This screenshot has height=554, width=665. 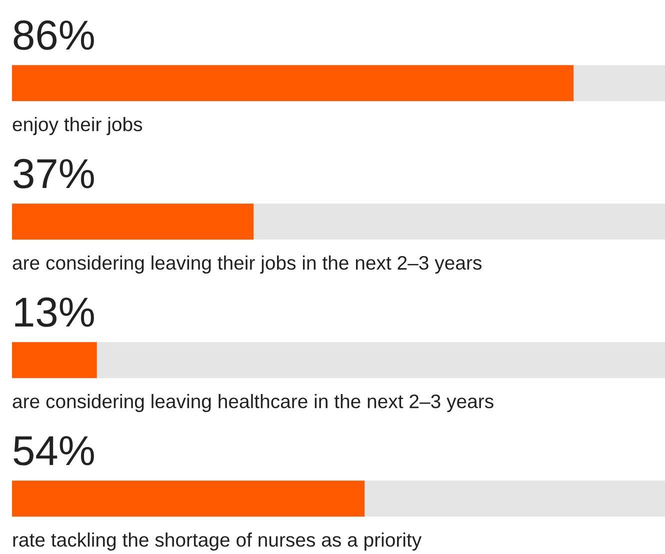 I want to click on y-tick-label: are considering leaving their jobs in the next 2–3 years, so click(x=247, y=264).